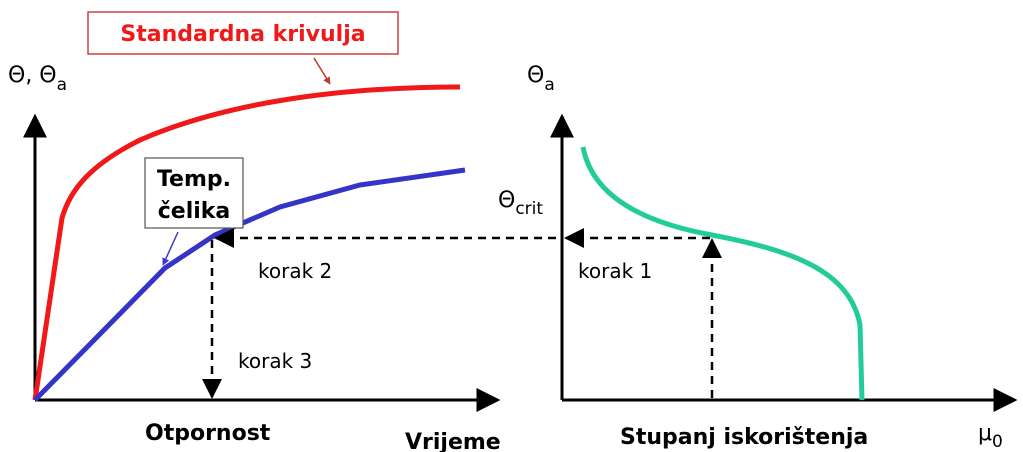  I want to click on label-sub: crit, so click(529, 209).